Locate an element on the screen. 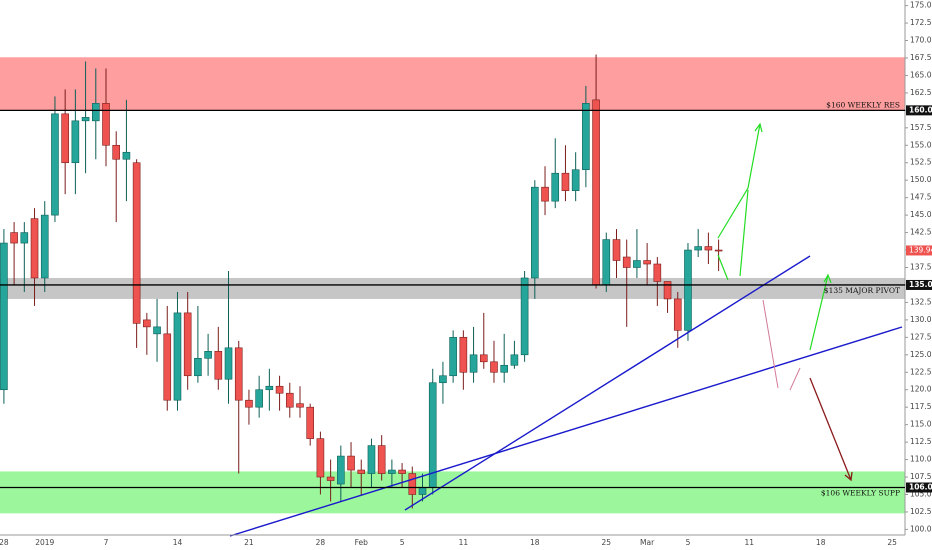 The width and height of the screenshot is (932, 550). y-tick-label: 157.50 is located at coordinates (921, 127).